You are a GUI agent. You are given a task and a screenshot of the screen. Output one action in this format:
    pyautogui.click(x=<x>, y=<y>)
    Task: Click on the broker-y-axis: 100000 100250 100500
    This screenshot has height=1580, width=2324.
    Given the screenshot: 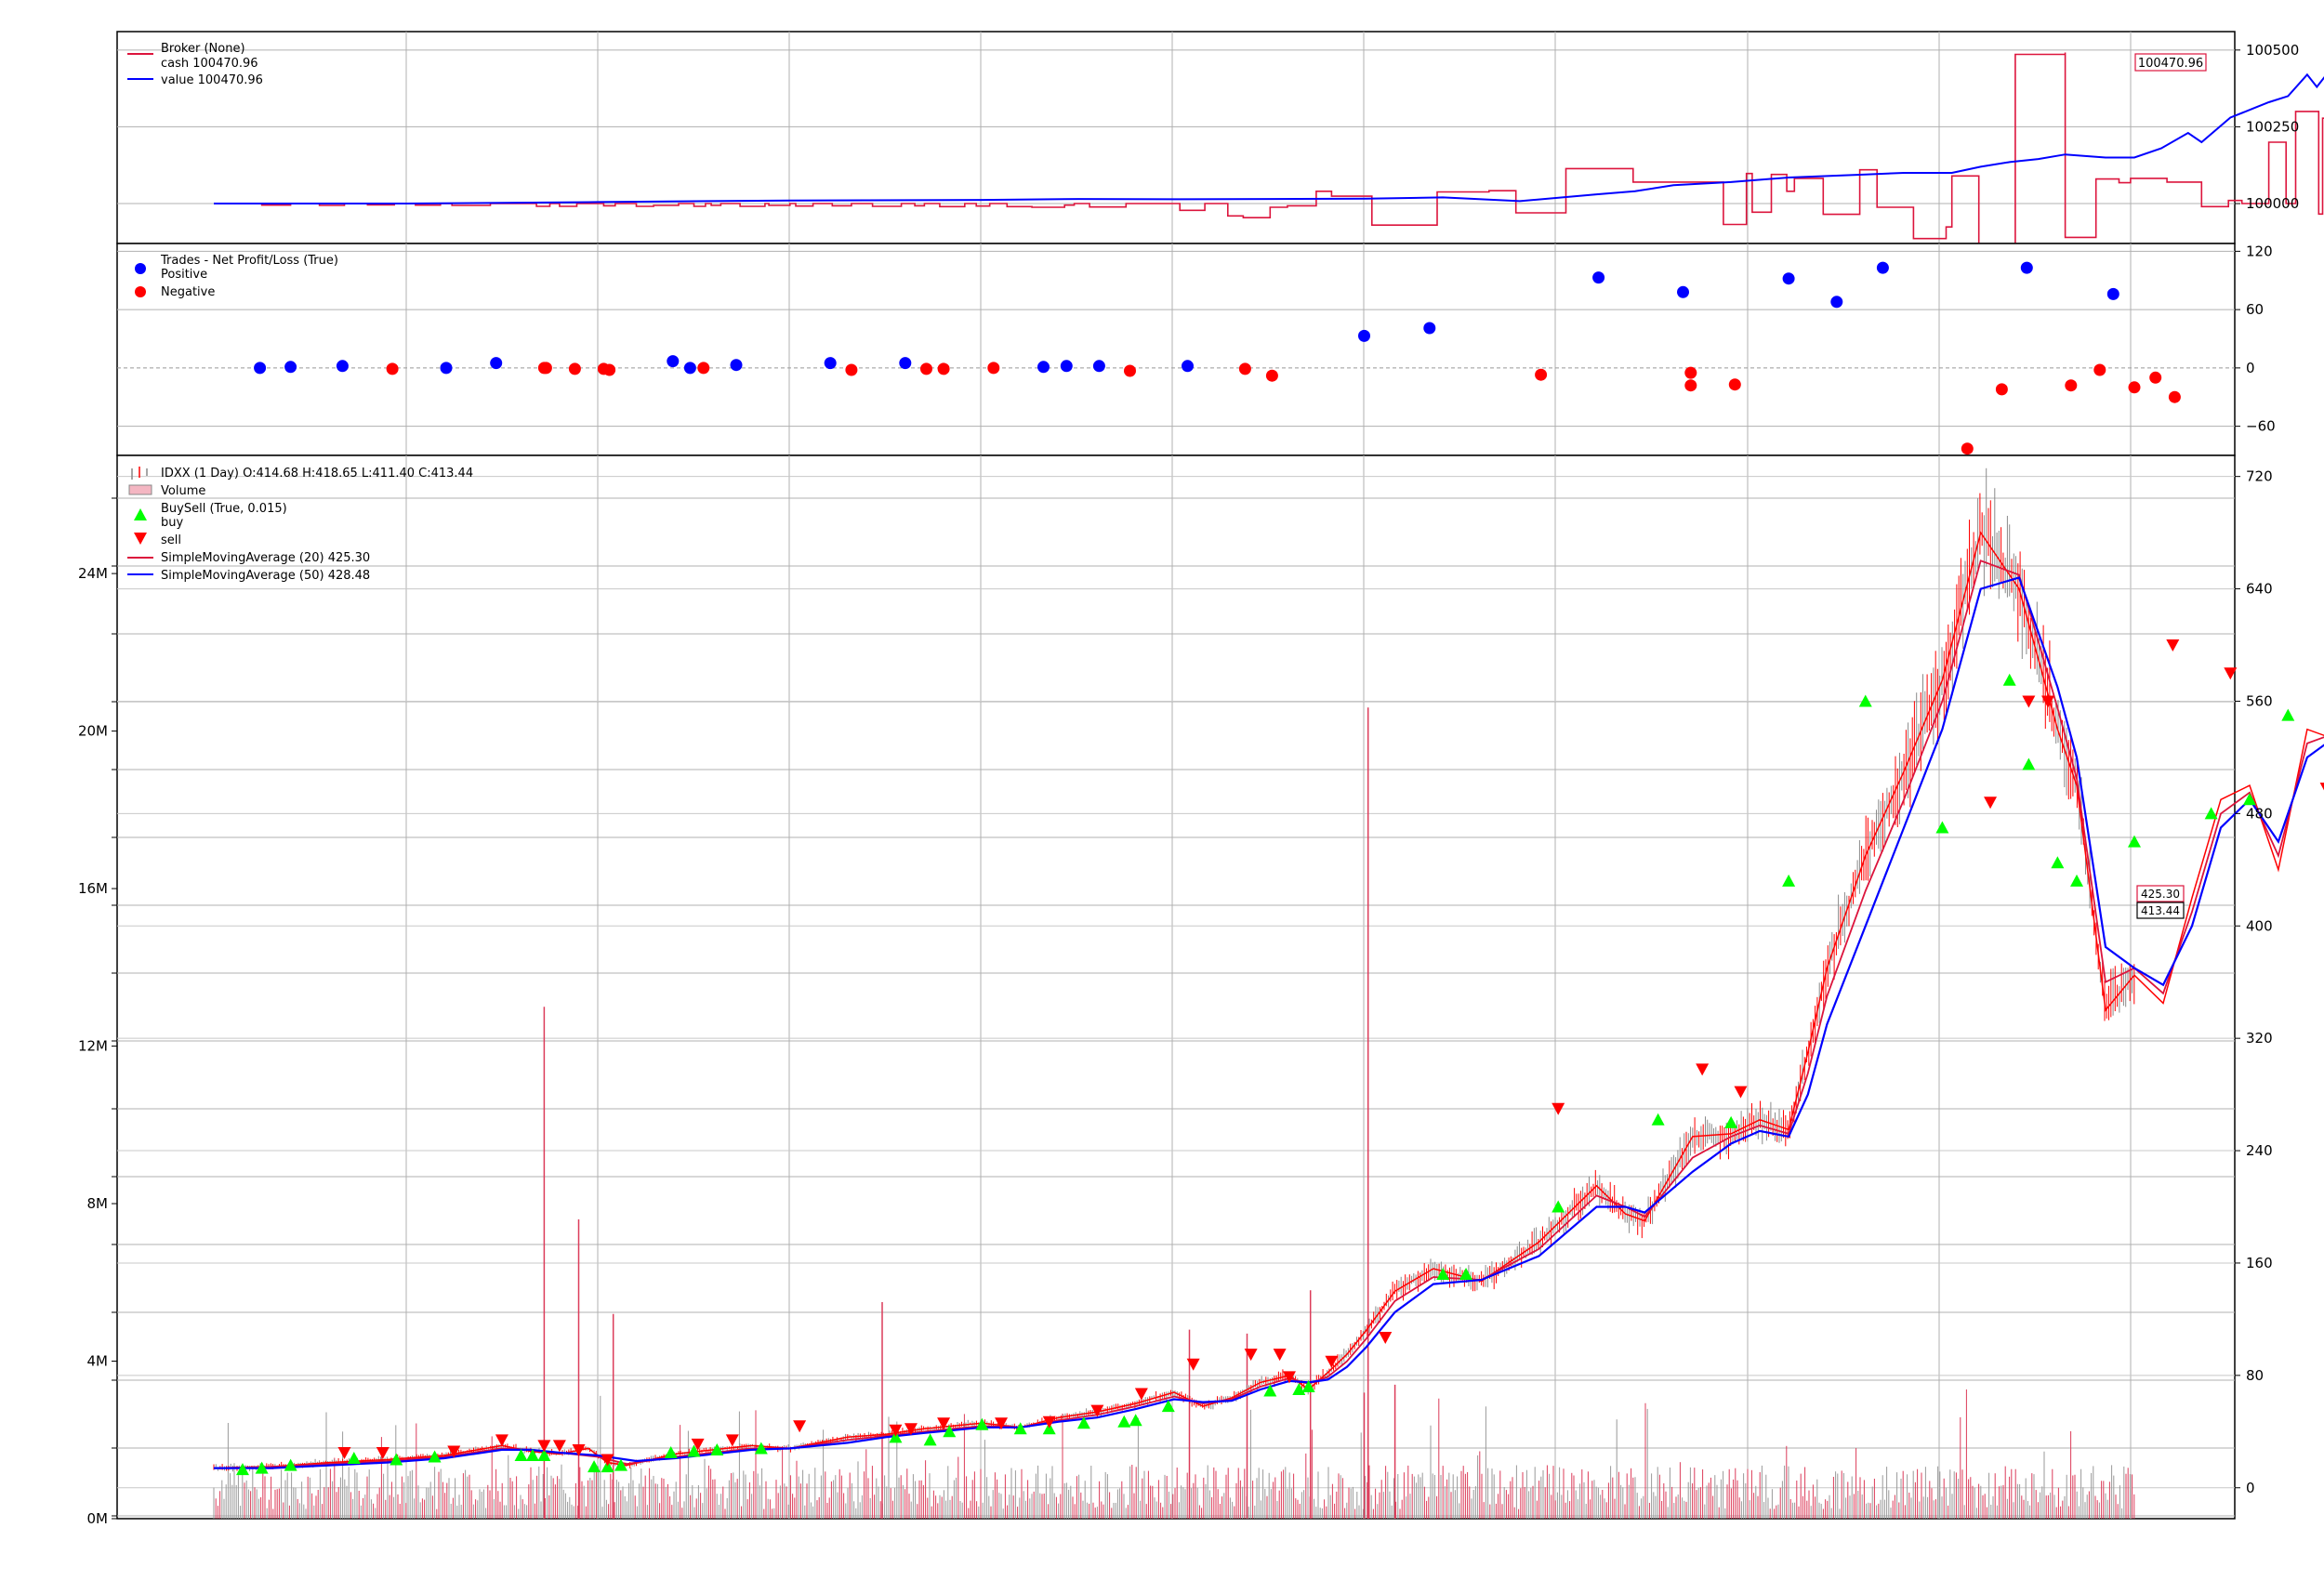 What is the action you would take?
    pyautogui.click(x=2267, y=127)
    